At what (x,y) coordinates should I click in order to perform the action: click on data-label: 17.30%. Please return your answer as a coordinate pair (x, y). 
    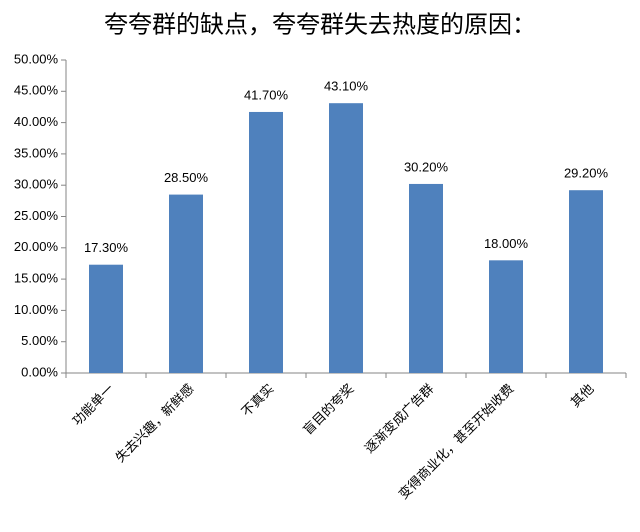
    Looking at the image, I should click on (106, 247).